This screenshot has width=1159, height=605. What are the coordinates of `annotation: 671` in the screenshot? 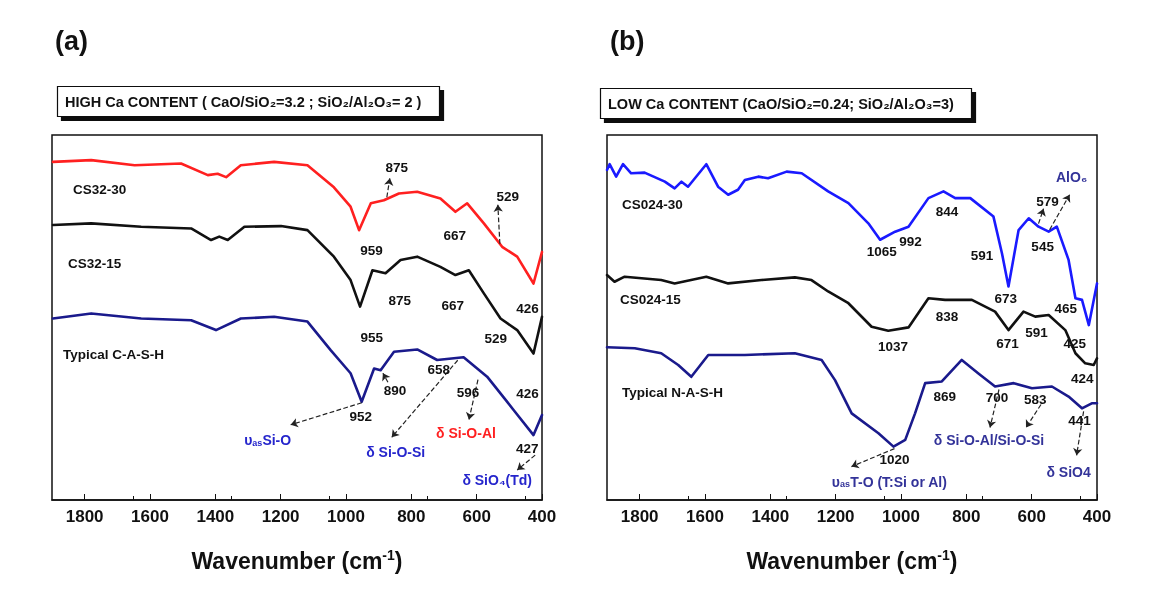 It's located at (1008, 343).